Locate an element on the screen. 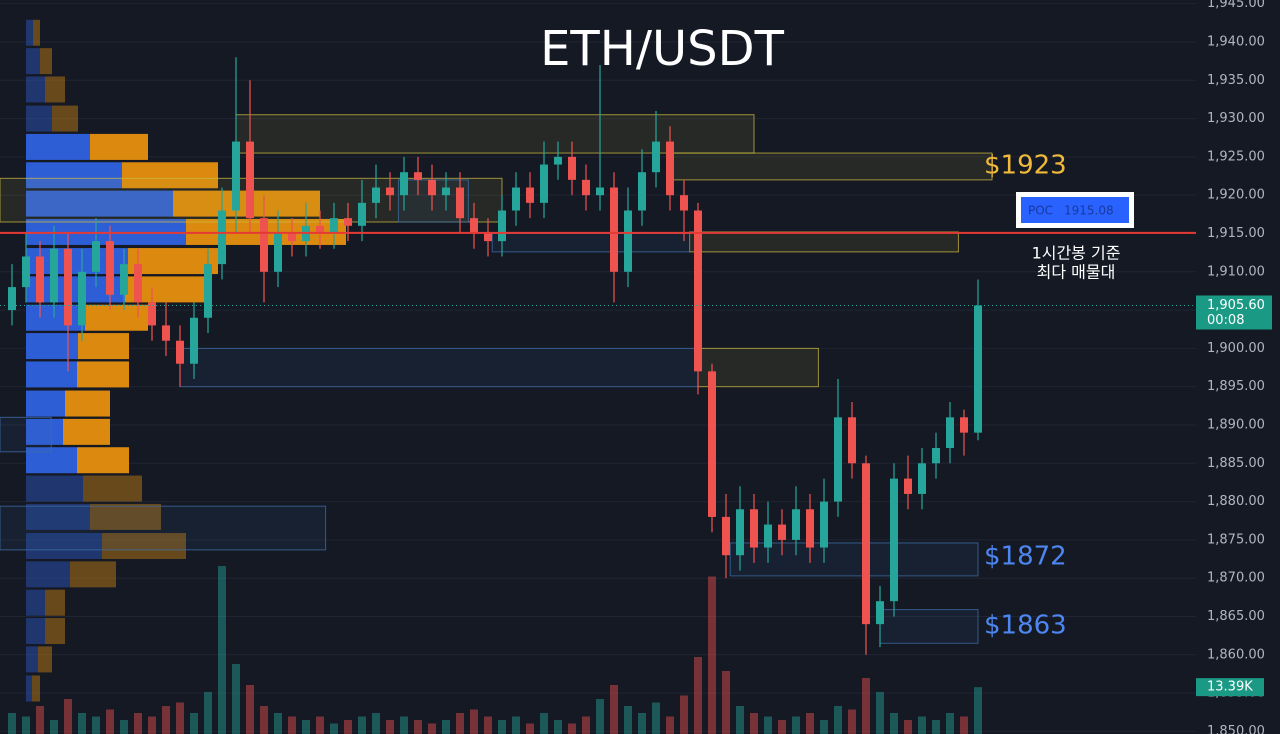 This screenshot has width=1280, height=734. volume-label: 13.39K is located at coordinates (1230, 687).